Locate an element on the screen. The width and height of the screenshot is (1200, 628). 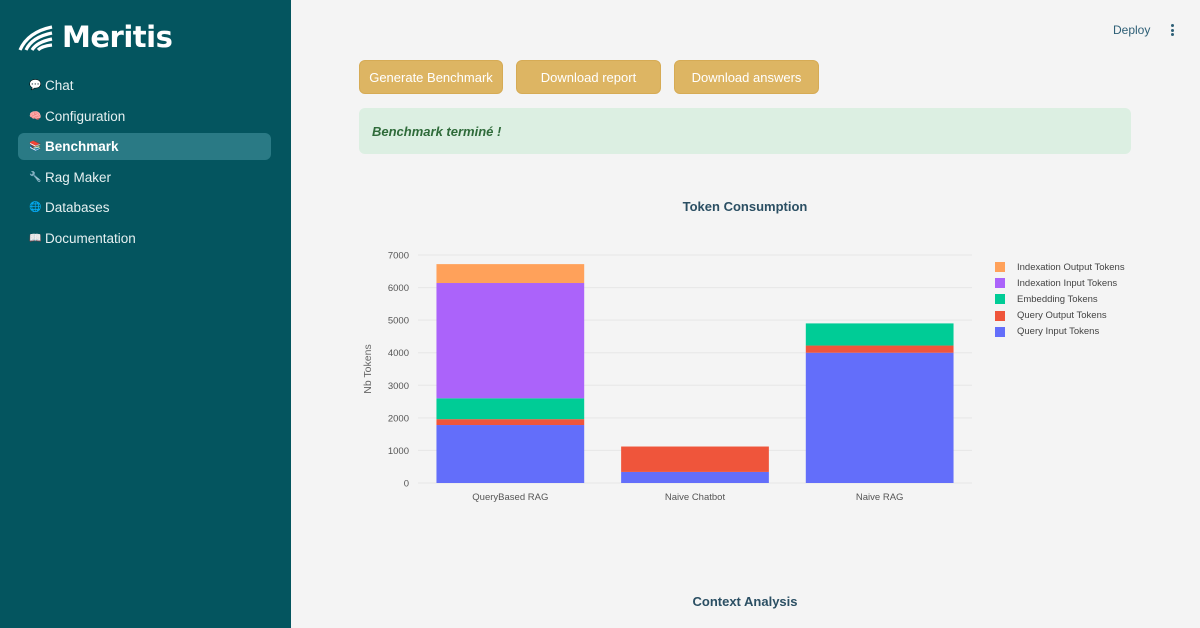
legend-item: Query Output Tokens is located at coordinates (1060, 316).